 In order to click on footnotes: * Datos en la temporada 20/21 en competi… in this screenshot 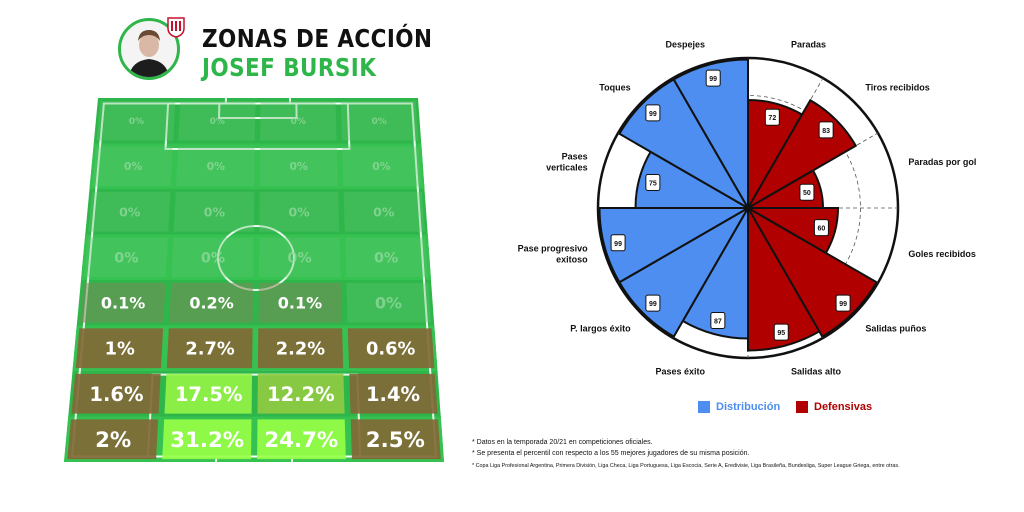, I will do `click(732, 454)`.